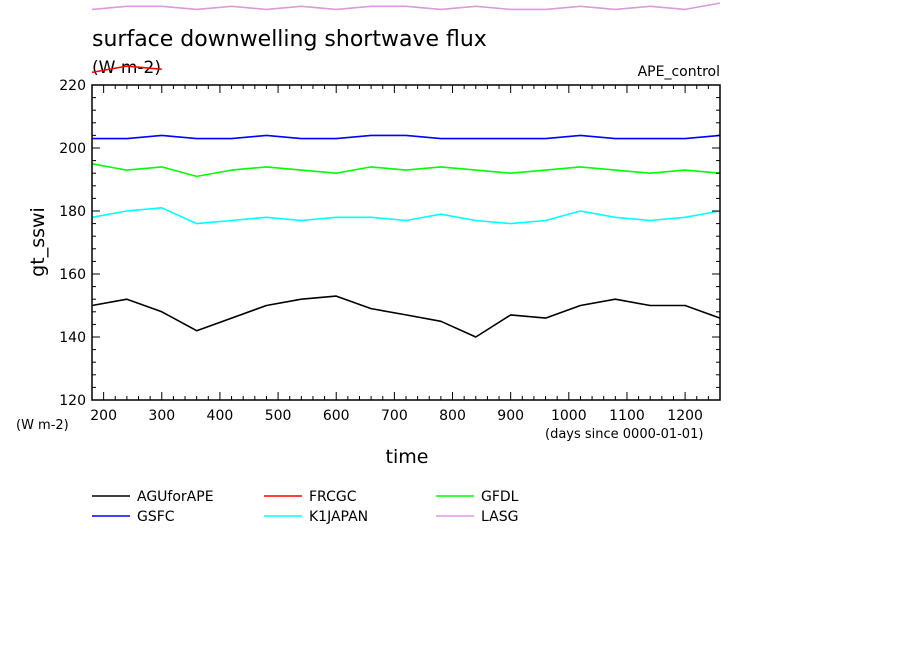  What do you see at coordinates (72, 212) in the screenshot?
I see `y-tick-label: 180` at bounding box center [72, 212].